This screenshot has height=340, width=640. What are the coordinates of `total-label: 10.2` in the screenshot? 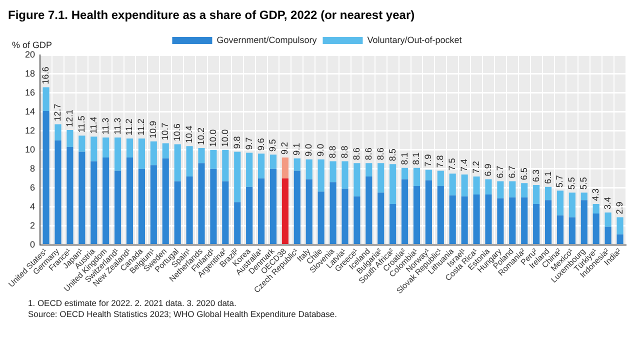 It's located at (201, 136).